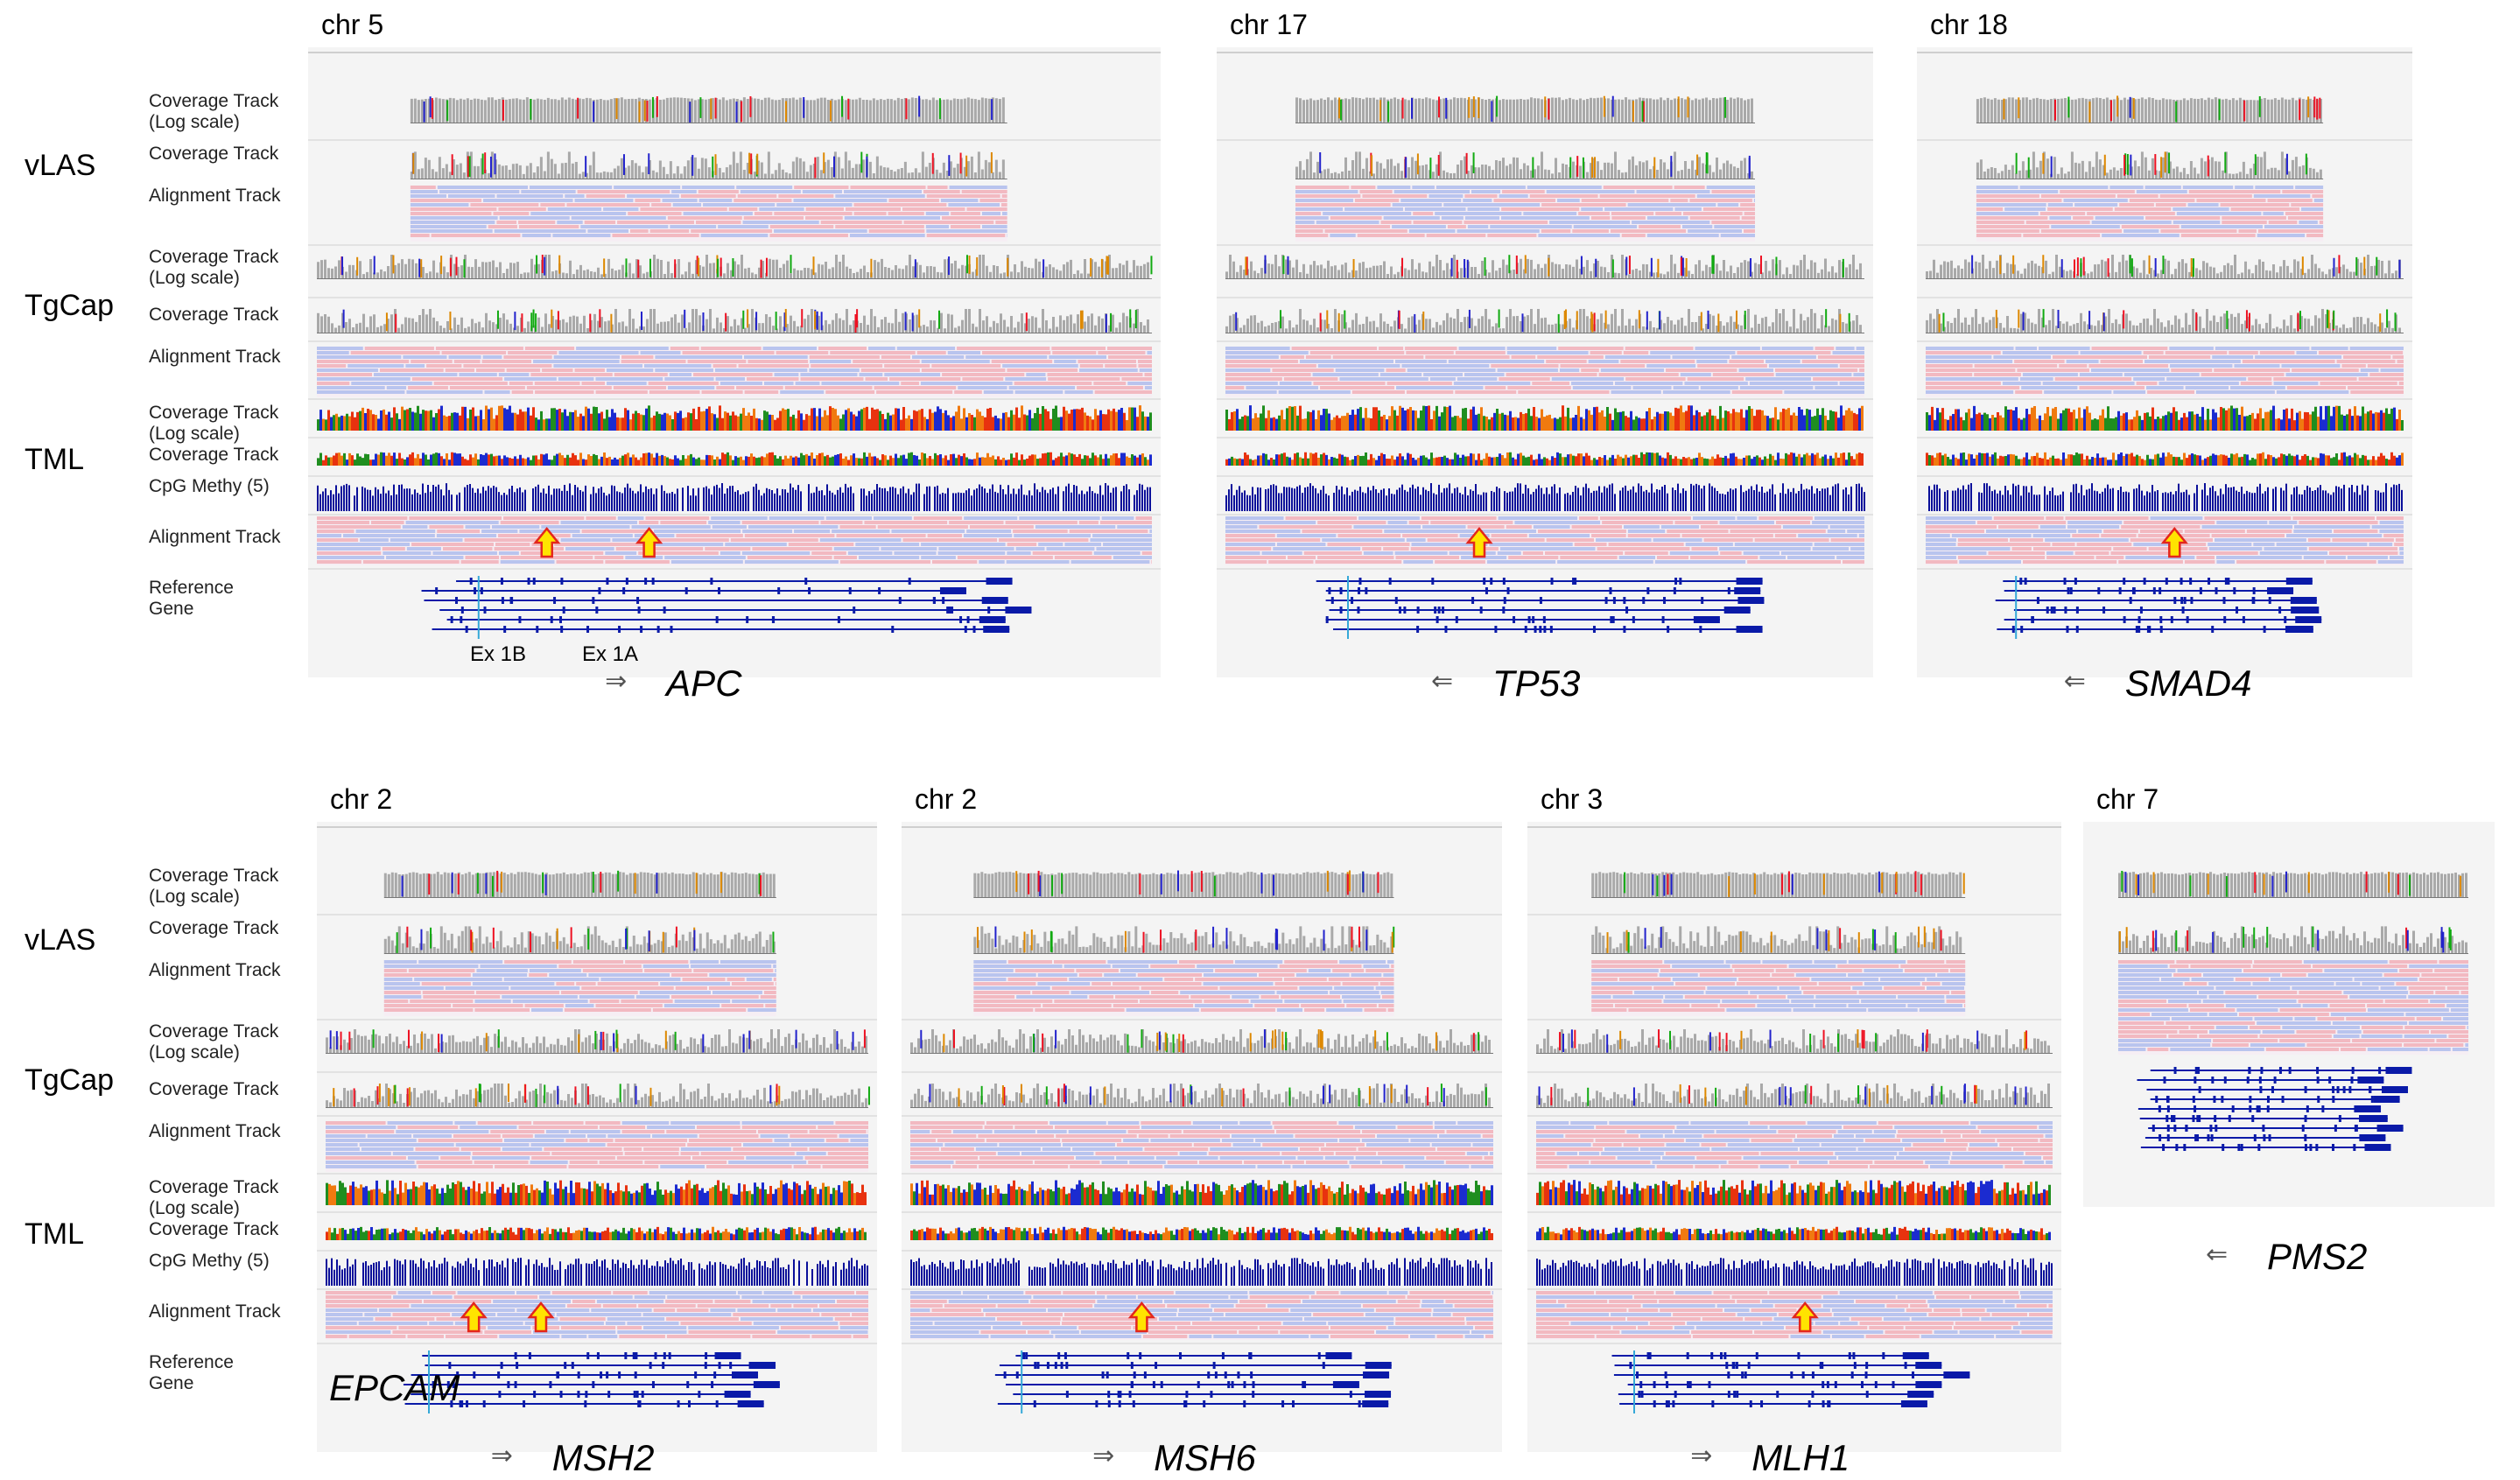 The image size is (2520, 1480). Describe the element at coordinates (1202, 1137) in the screenshot. I see `panel-msh6` at that location.